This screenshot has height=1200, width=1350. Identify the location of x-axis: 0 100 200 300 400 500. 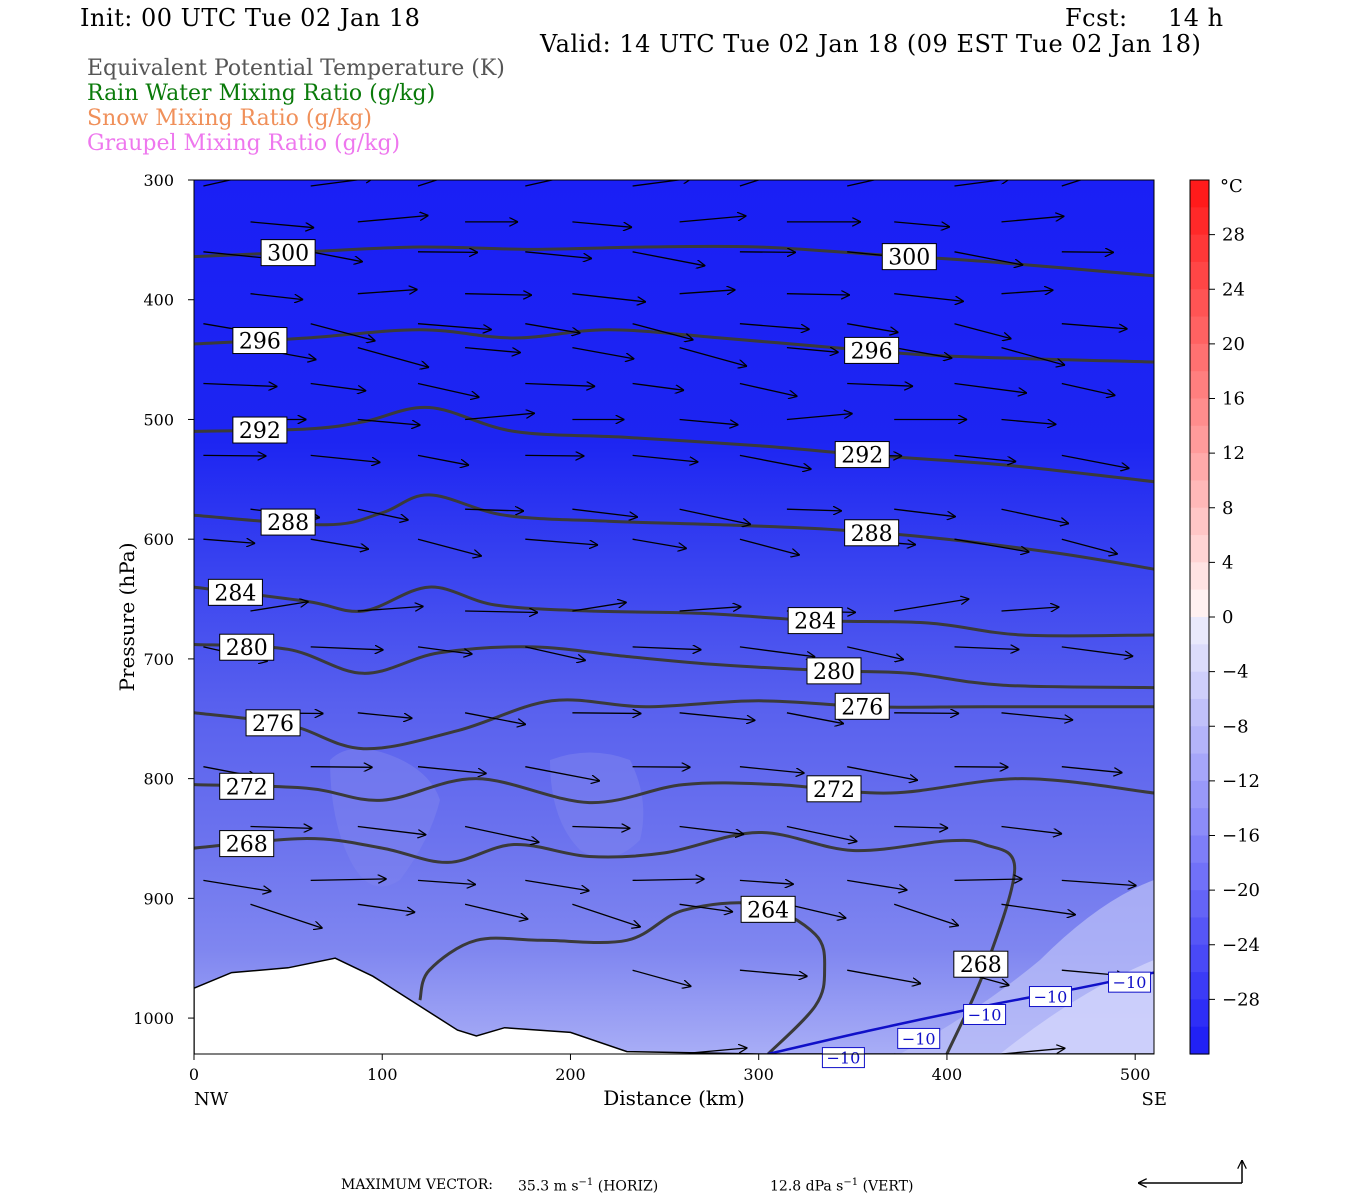
(669, 1069).